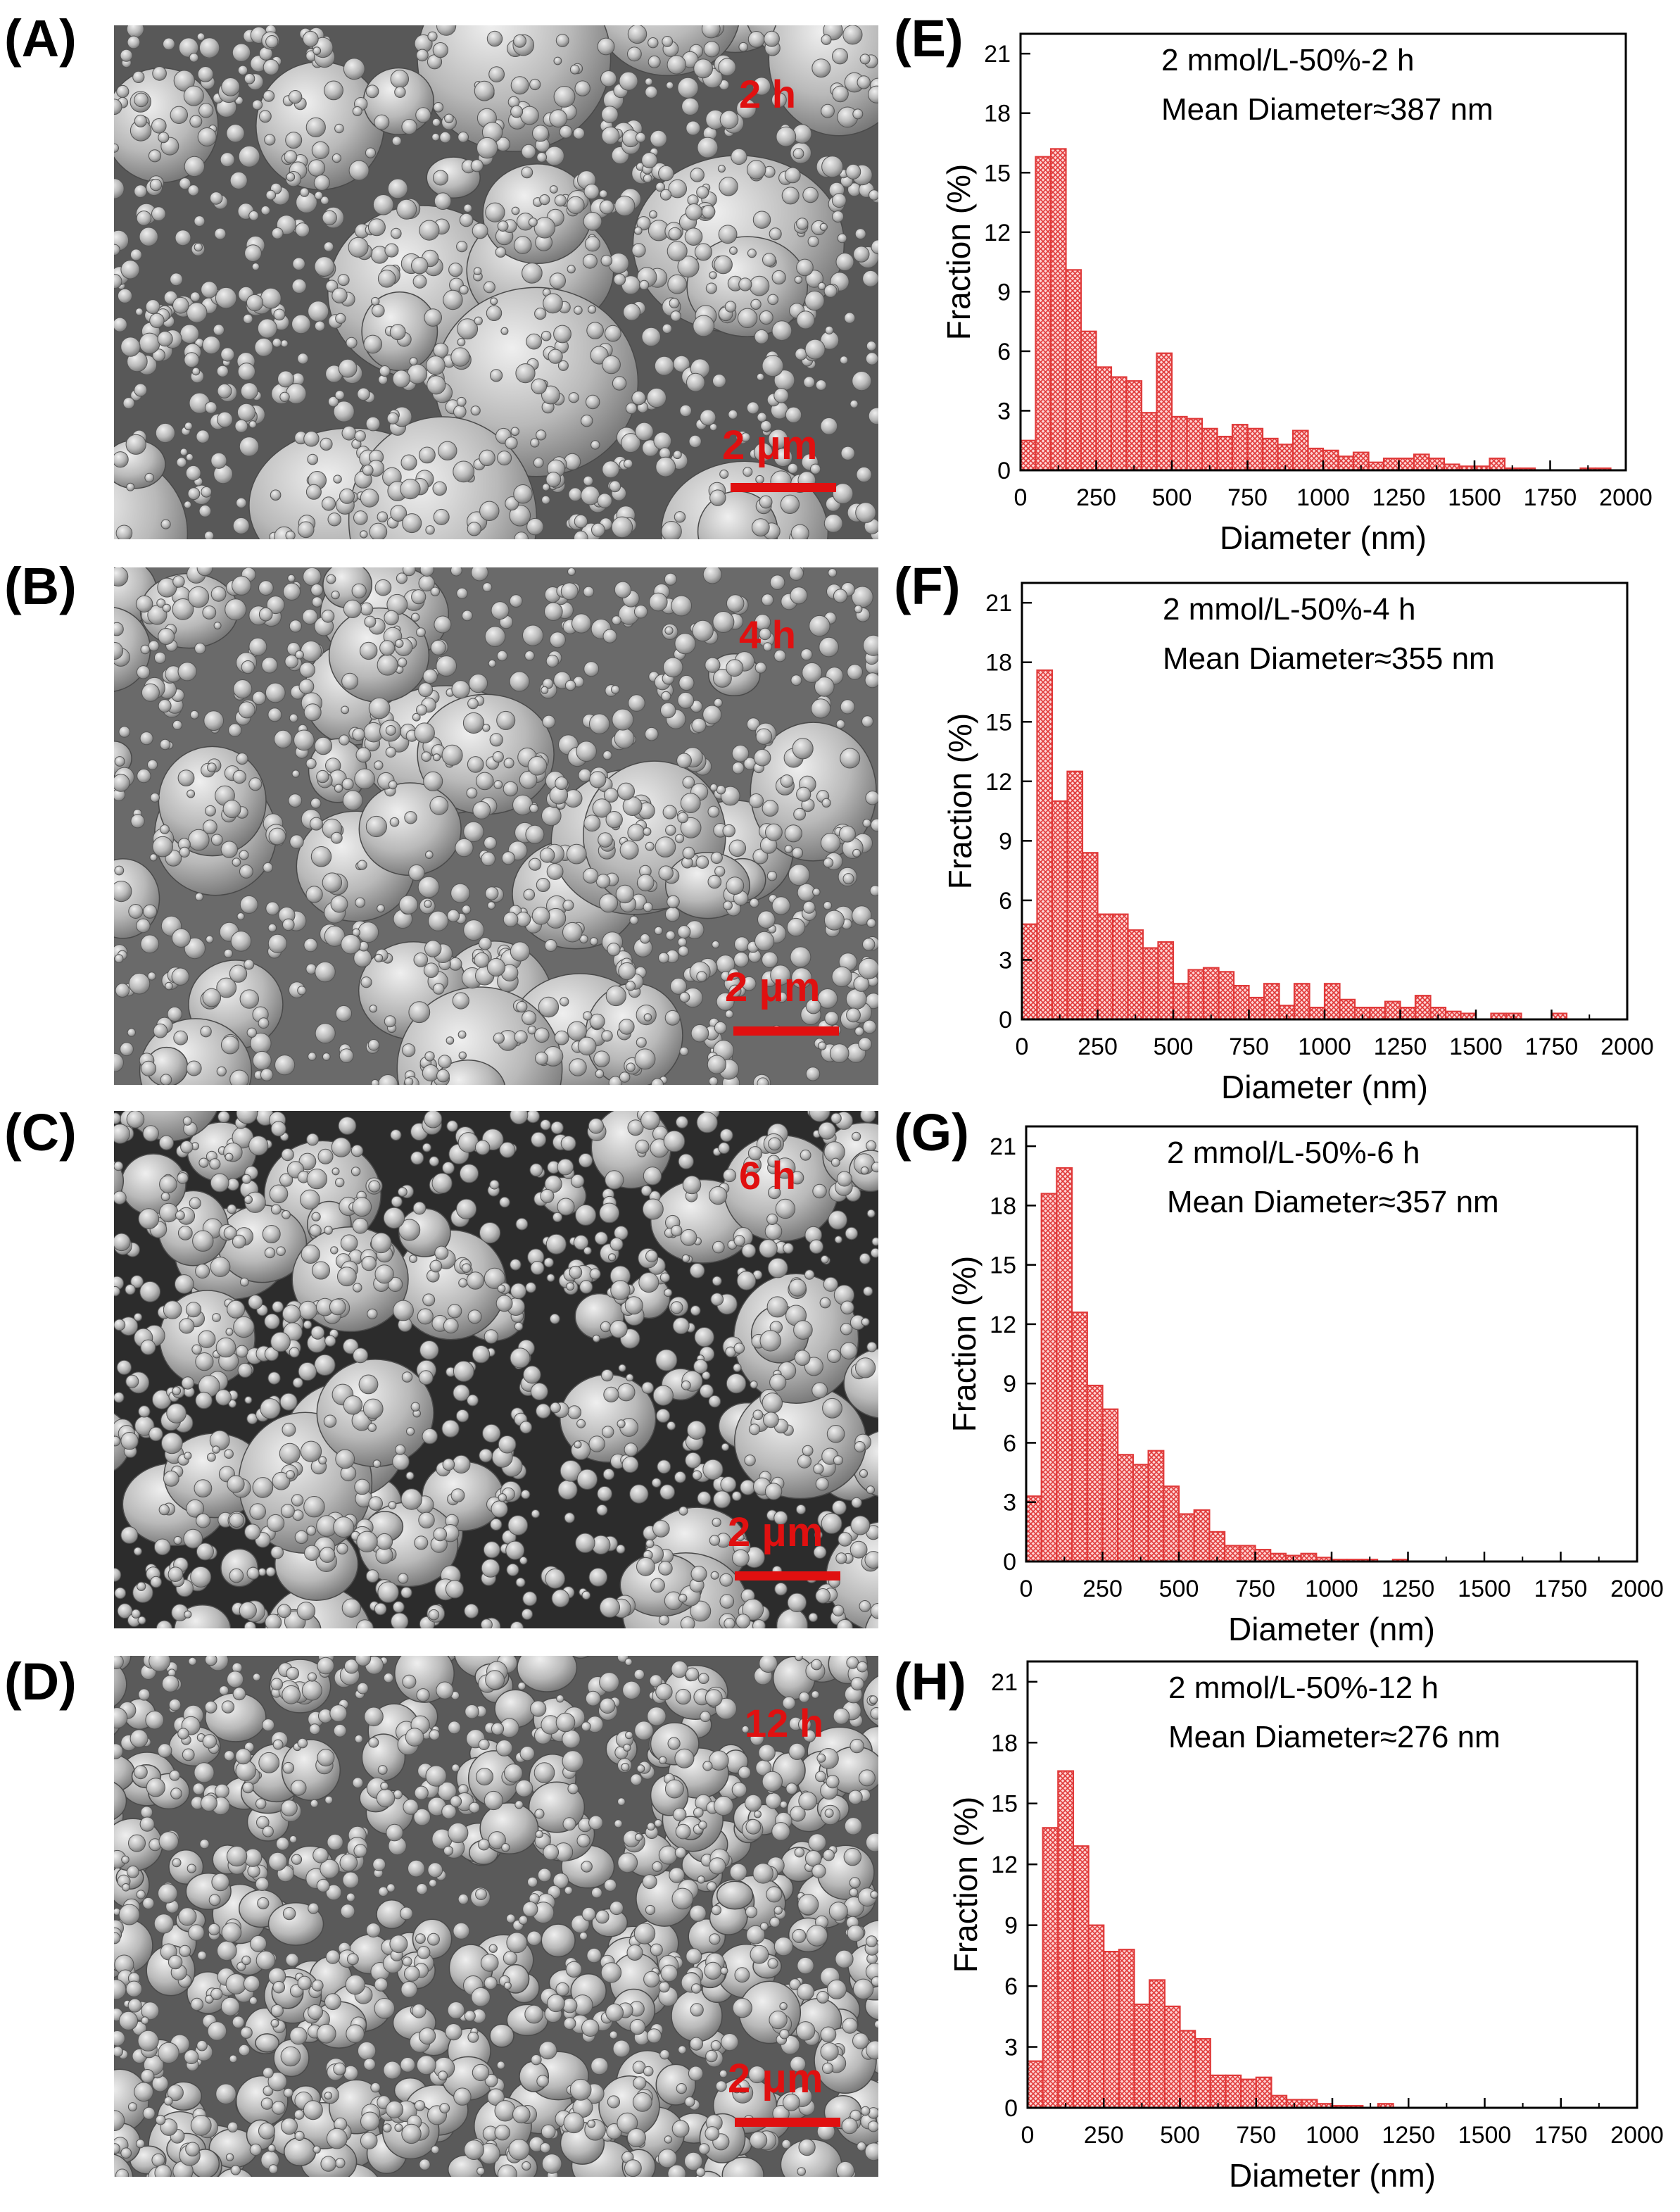  I want to click on scale-bar-a, so click(783, 487).